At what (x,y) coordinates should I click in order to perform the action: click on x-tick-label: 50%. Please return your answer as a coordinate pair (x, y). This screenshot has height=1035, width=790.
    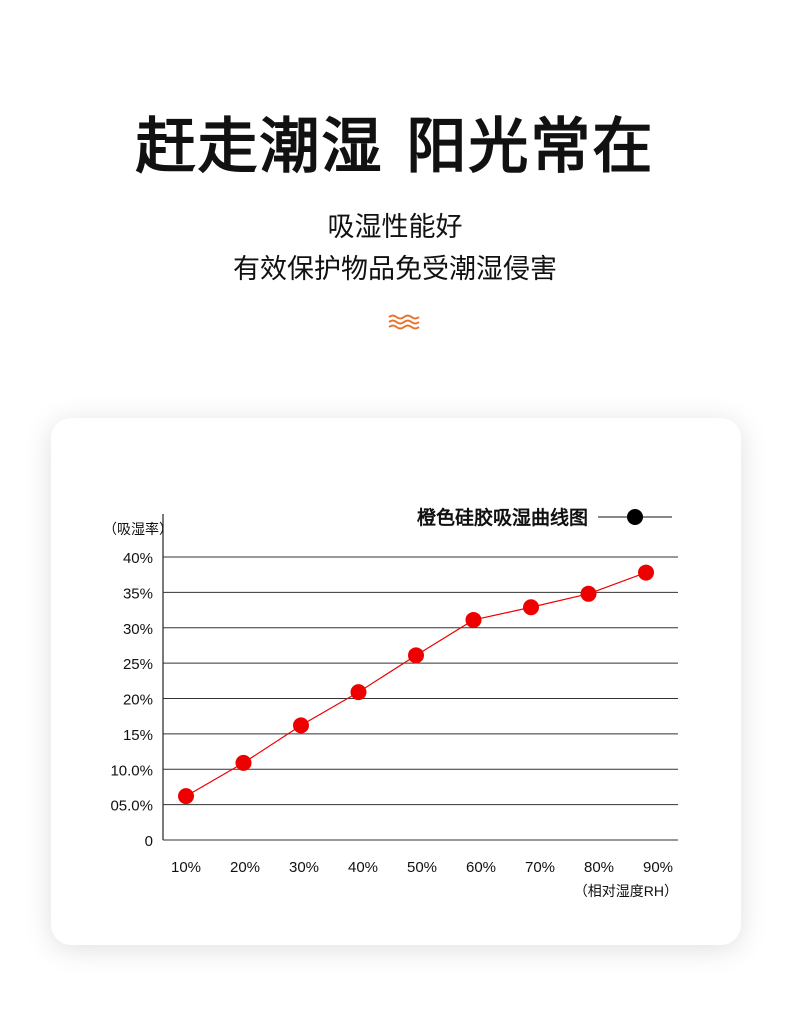
    Looking at the image, I should click on (422, 867).